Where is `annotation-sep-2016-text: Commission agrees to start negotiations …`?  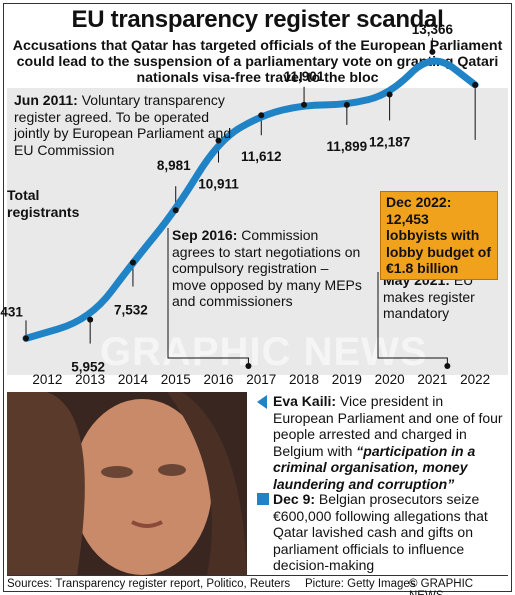 annotation-sep-2016-text: Commission agrees to start negotiations … is located at coordinates (267, 268).